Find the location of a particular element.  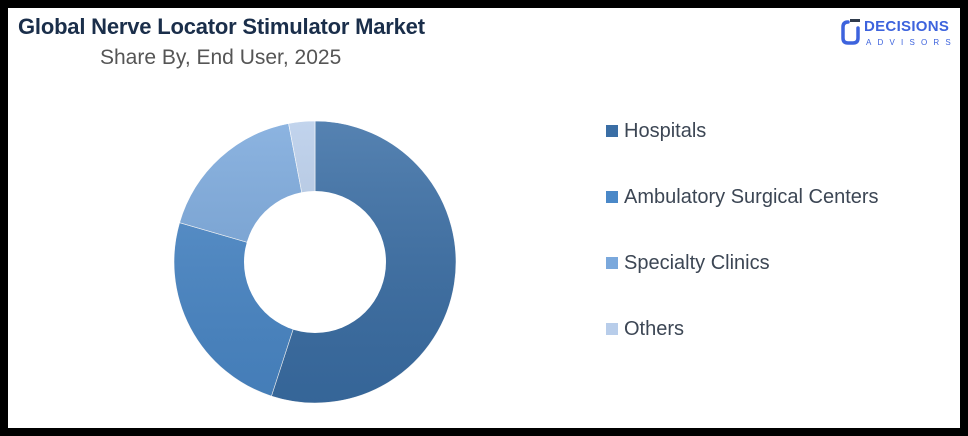

legend-label: Others is located at coordinates (654, 328).